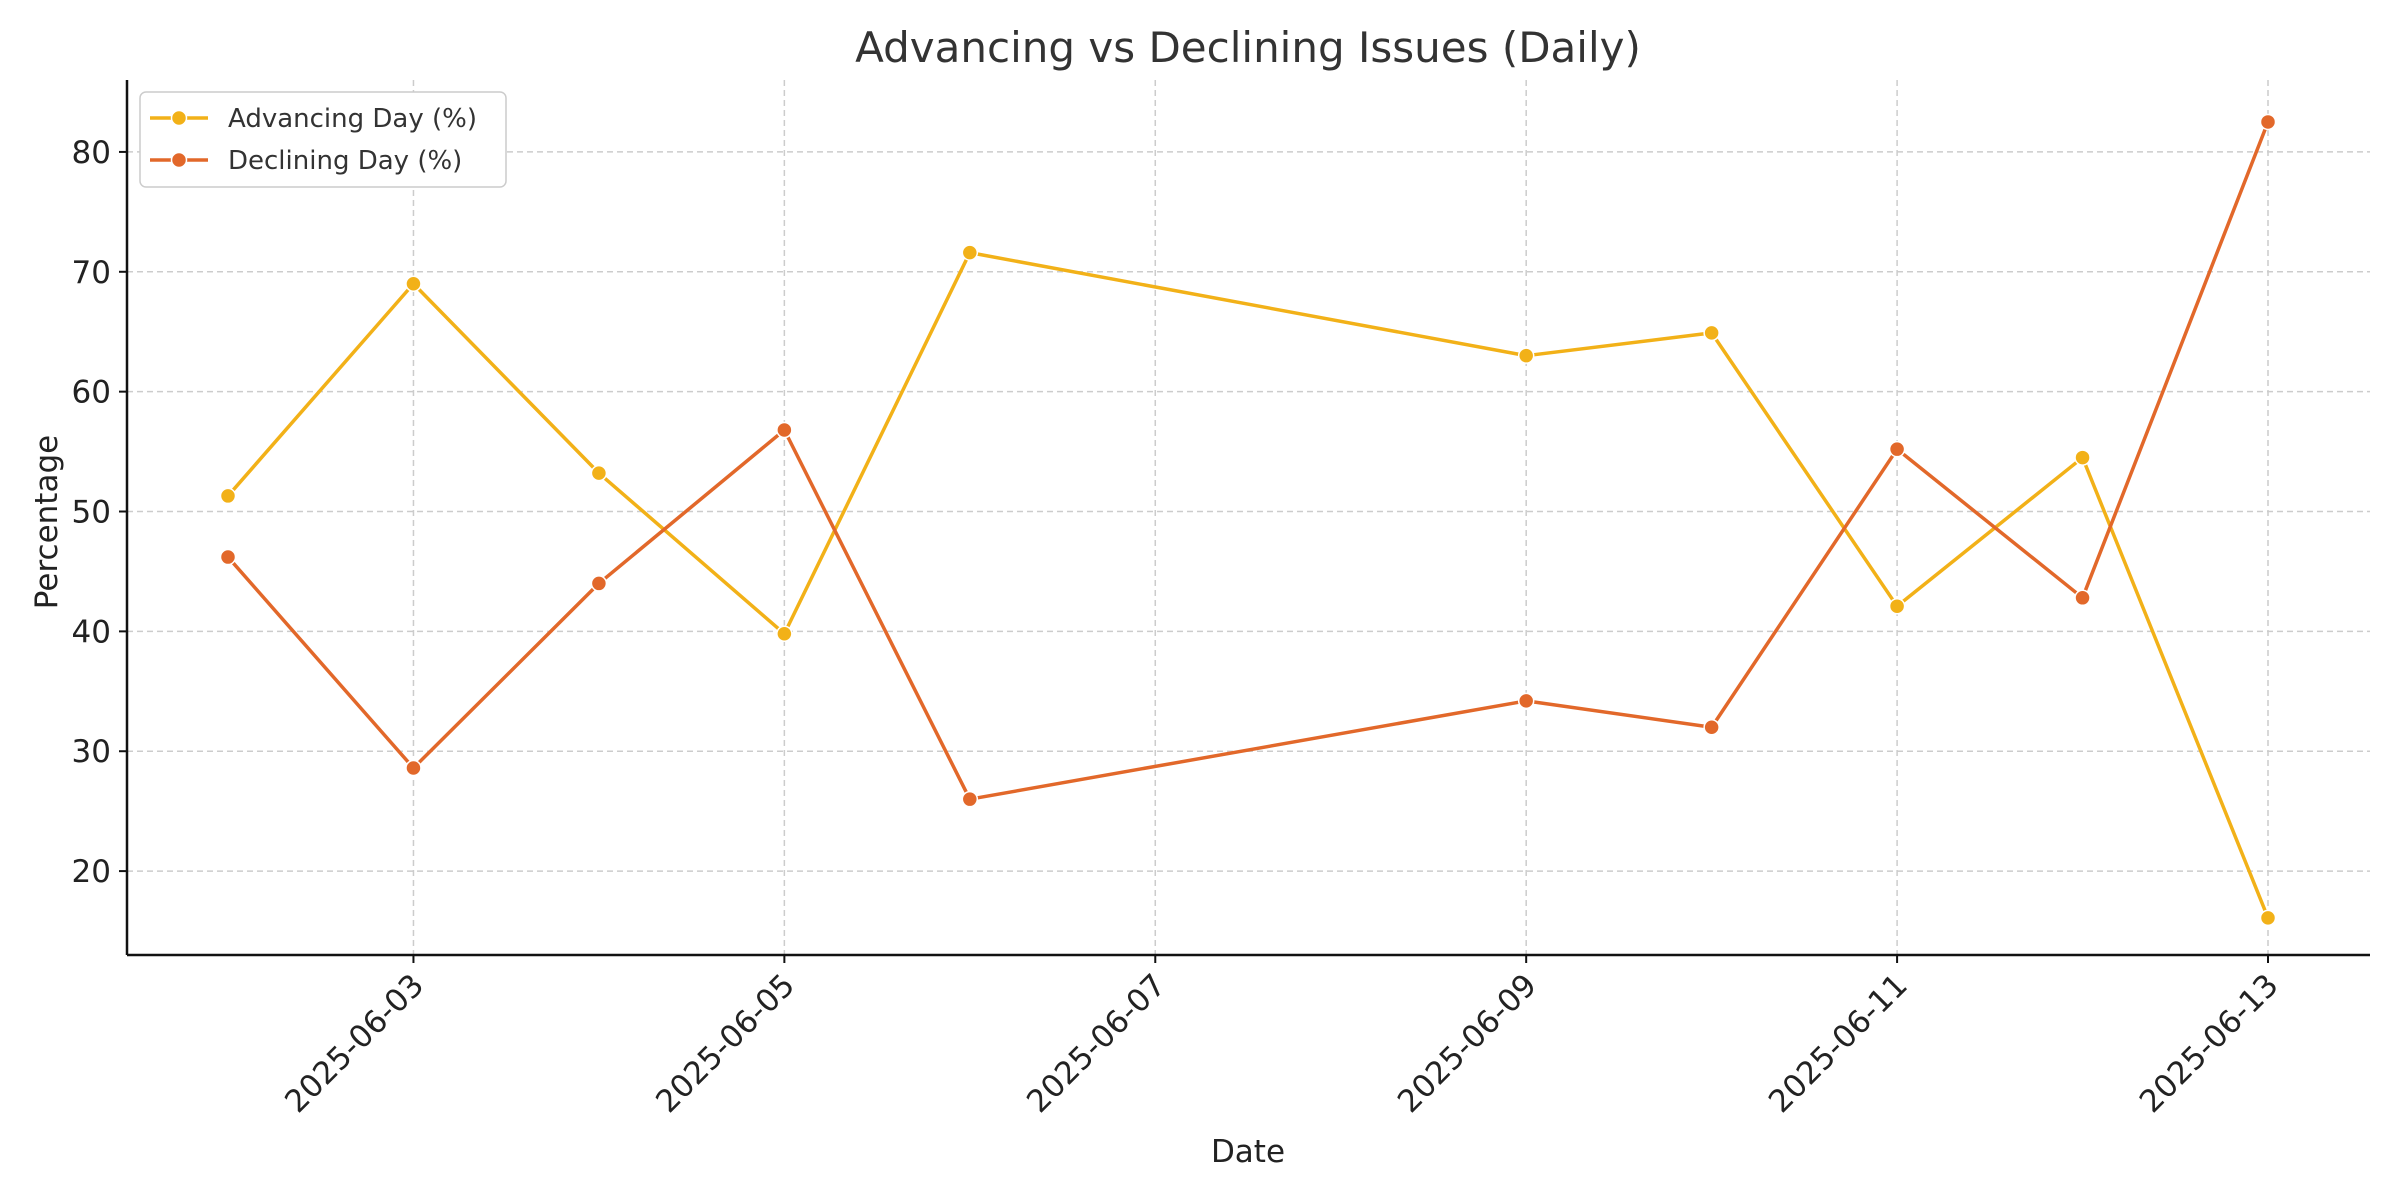 This screenshot has height=1200, width=2400. Describe the element at coordinates (1248, 47) in the screenshot. I see `chart-title: Advancing vs Declining Issues (Daily)` at that location.